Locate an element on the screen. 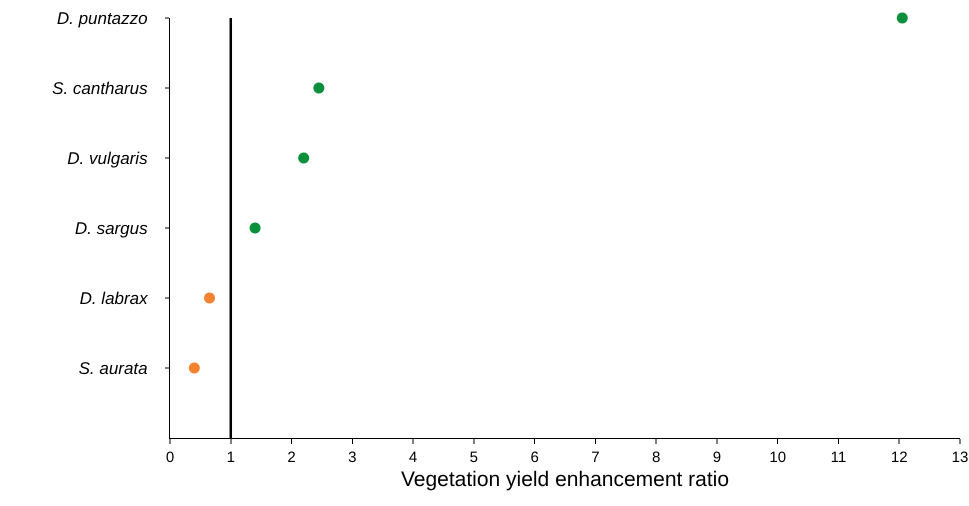  x-axis-title: Vegetation yield enhancement ratio is located at coordinates (565, 480).